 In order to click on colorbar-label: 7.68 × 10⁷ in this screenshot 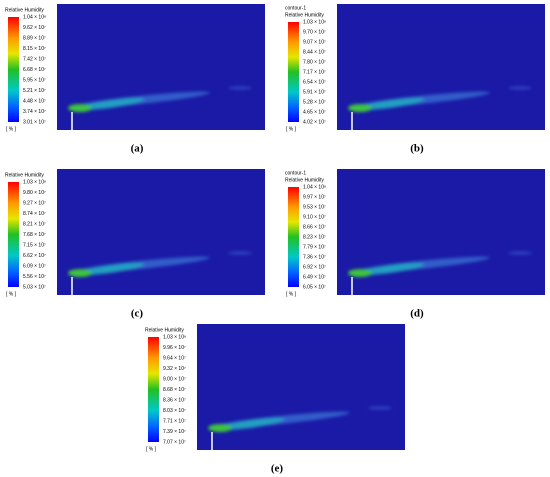, I will do `click(34, 235)`.